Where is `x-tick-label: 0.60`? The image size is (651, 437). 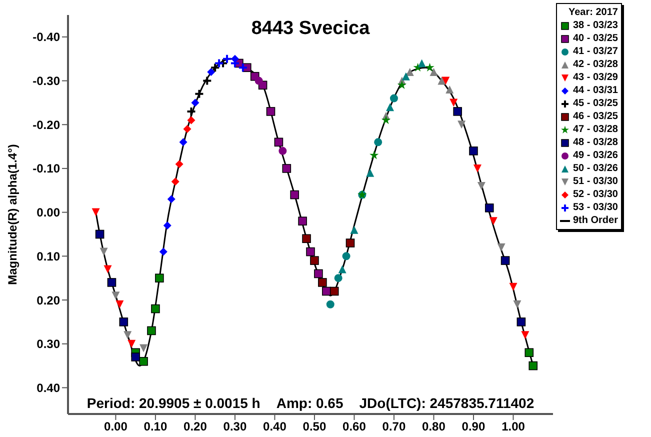
x-tick-label: 0.60 is located at coordinates (354, 427).